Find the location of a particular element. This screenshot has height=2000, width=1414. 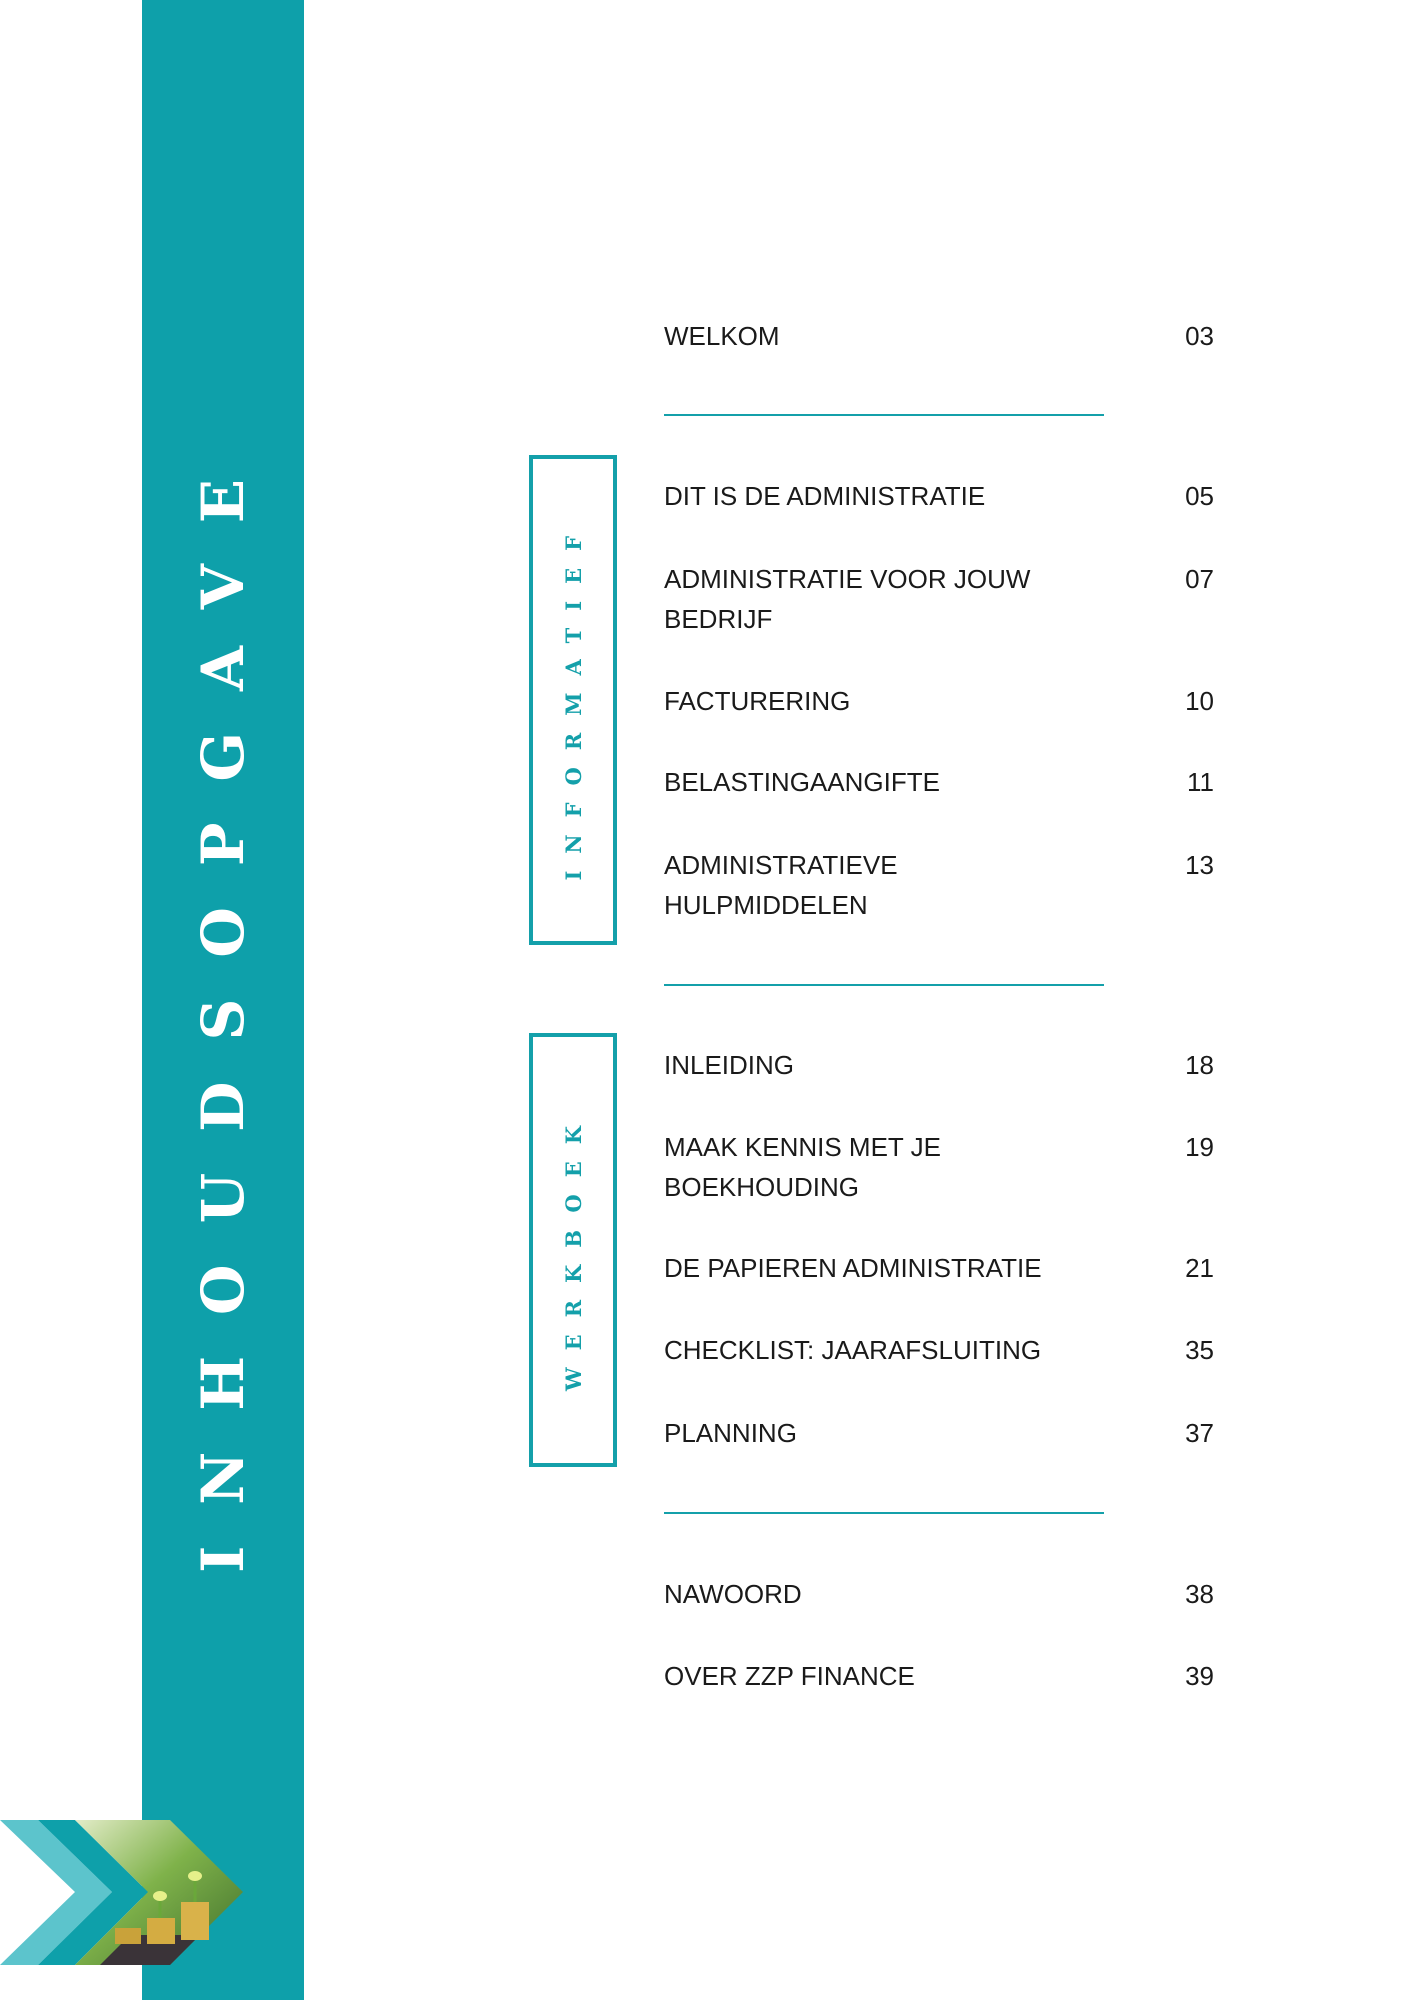

seedling-icon is located at coordinates (177, 1899).